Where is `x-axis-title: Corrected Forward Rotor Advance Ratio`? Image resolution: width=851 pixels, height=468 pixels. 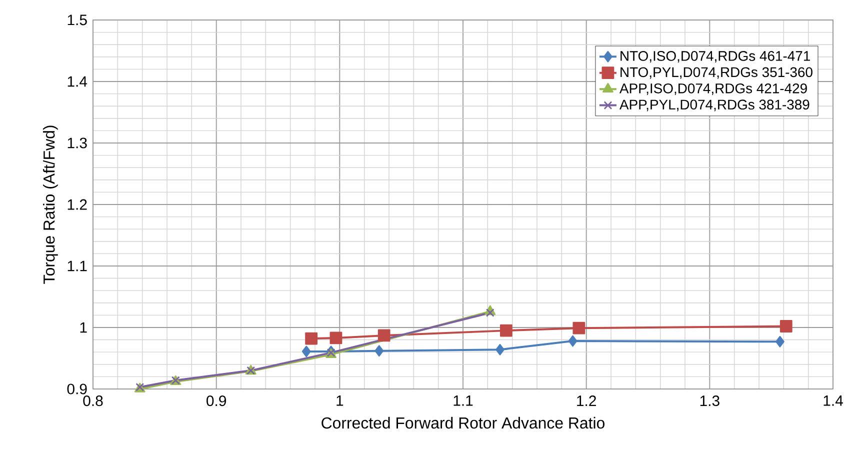 x-axis-title: Corrected Forward Rotor Advance Ratio is located at coordinates (463, 422).